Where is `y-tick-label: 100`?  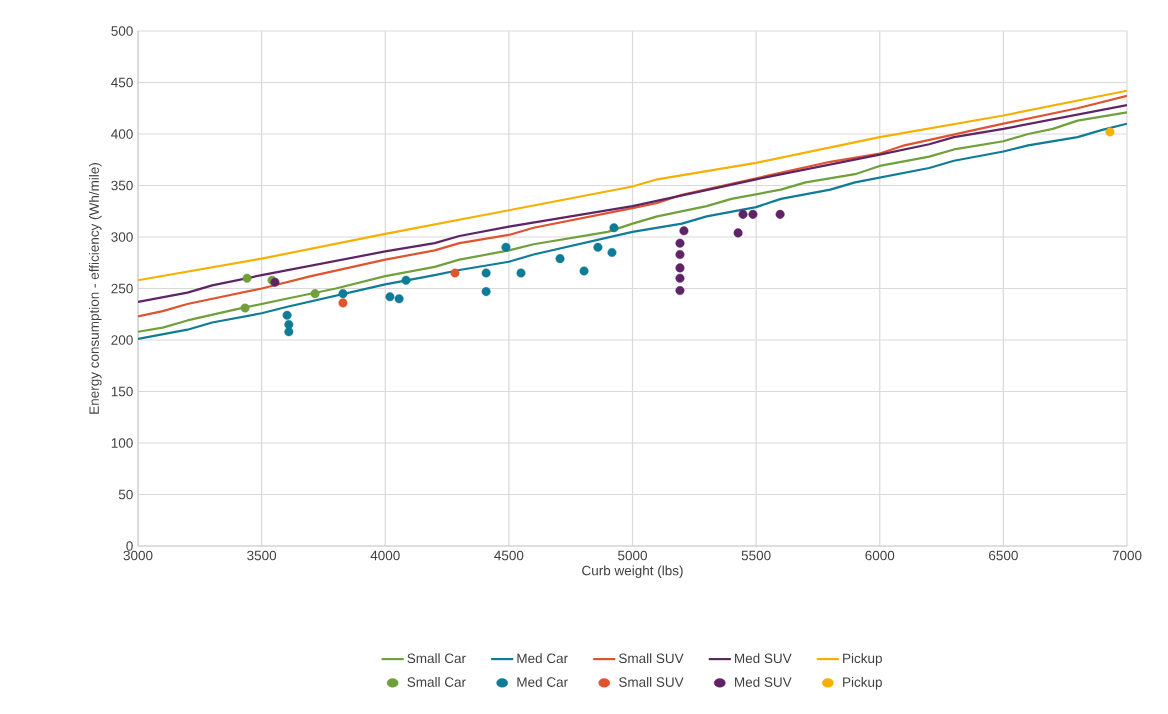
y-tick-label: 100 is located at coordinates (122, 443).